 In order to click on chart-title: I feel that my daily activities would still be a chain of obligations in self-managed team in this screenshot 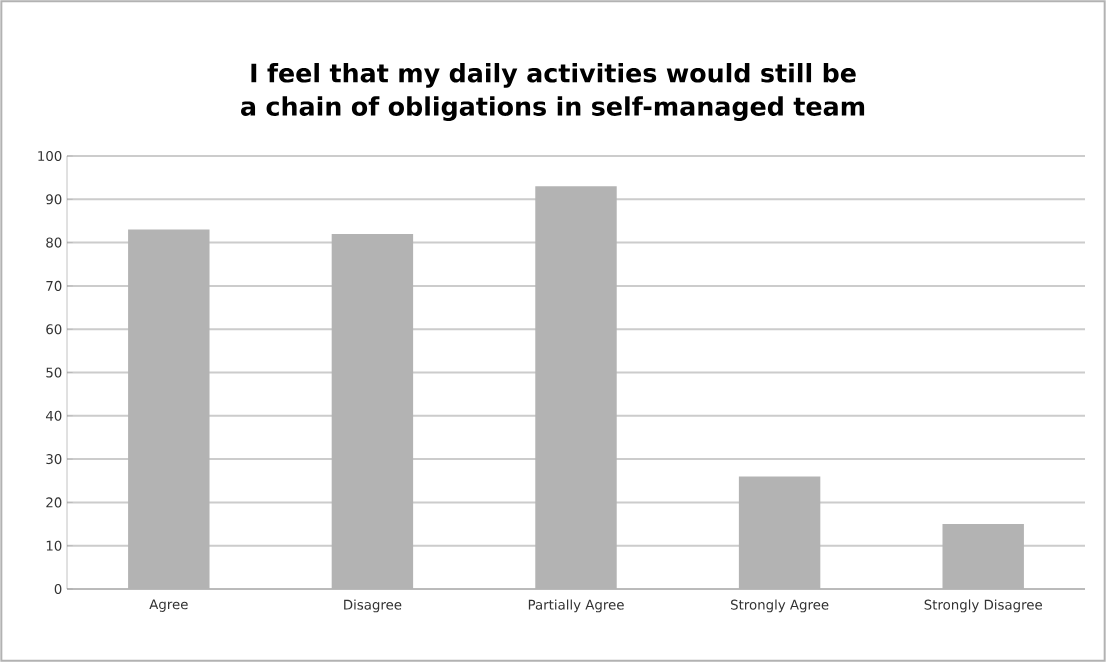, I will do `click(553, 92)`.